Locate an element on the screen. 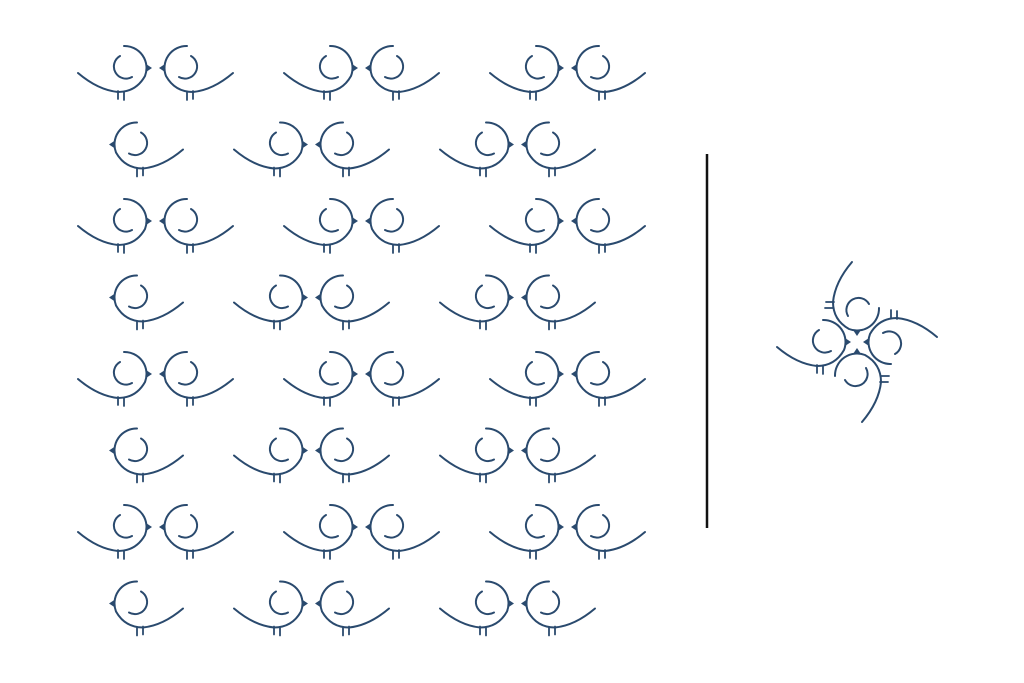 This screenshot has height=683, width=1024. bird-icon-r6-c3 is located at coordinates (352, 455).